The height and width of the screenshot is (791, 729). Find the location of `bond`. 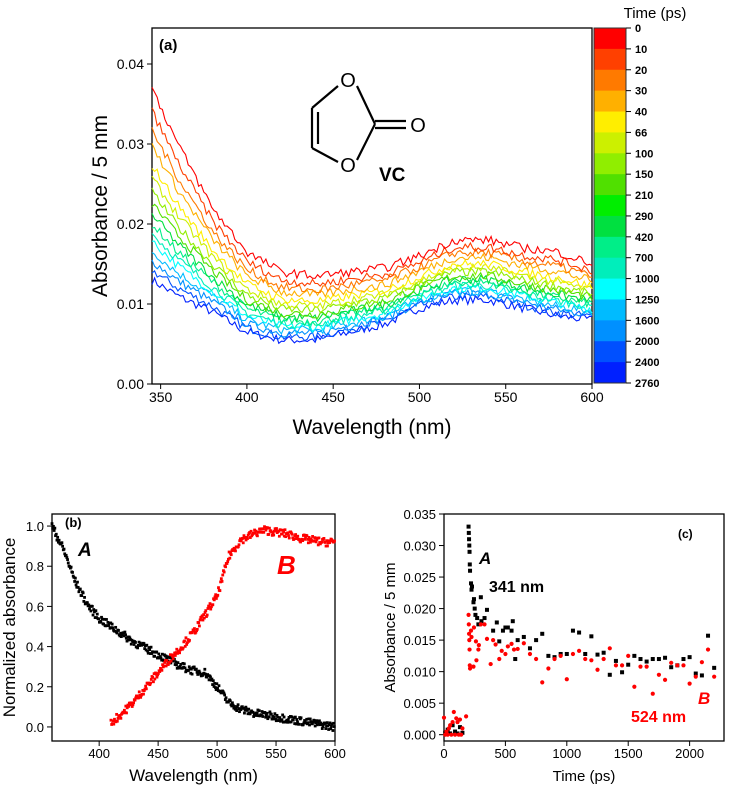

bond is located at coordinates (366, 142).